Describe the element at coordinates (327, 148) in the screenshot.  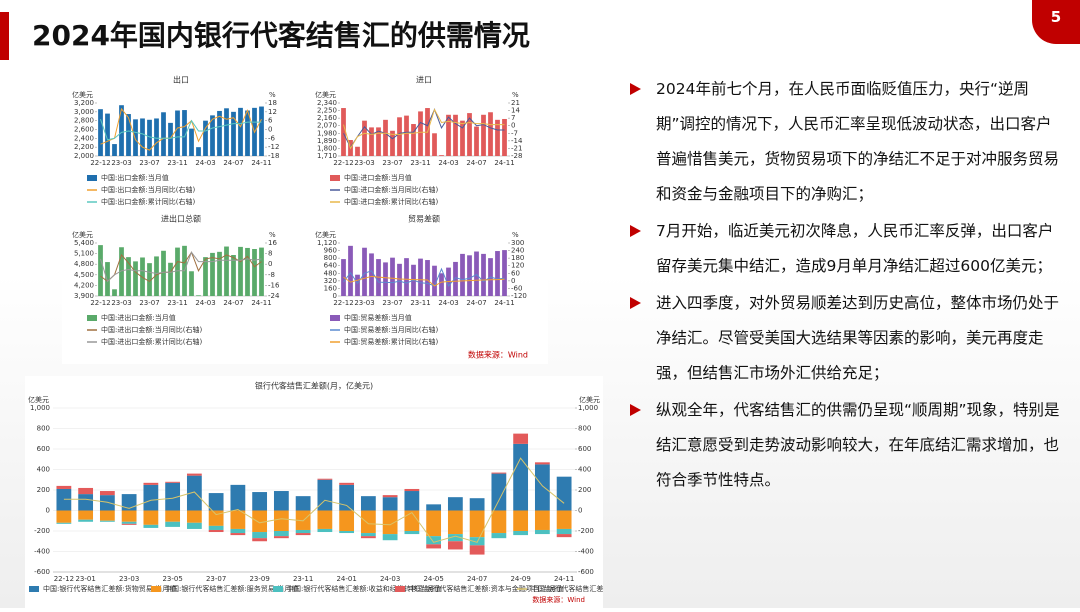
I see `y-tick-label: 1,800` at that location.